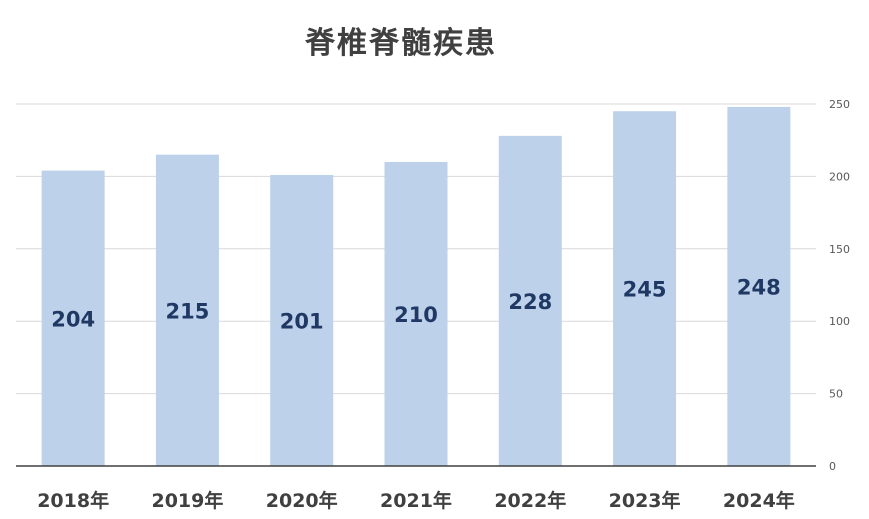 The width and height of the screenshot is (869, 519). I want to click on x-tick-label: 2020年, so click(302, 500).